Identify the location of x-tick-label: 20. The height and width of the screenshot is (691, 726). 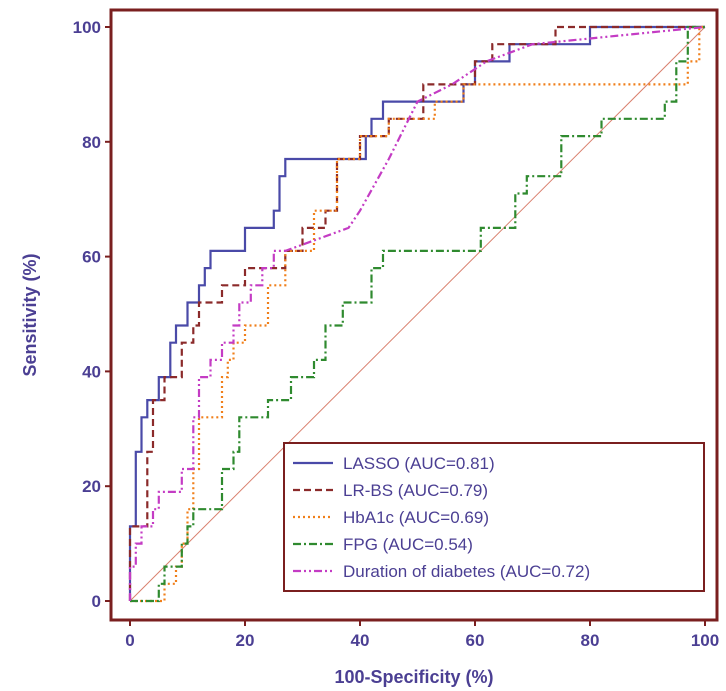
(245, 640).